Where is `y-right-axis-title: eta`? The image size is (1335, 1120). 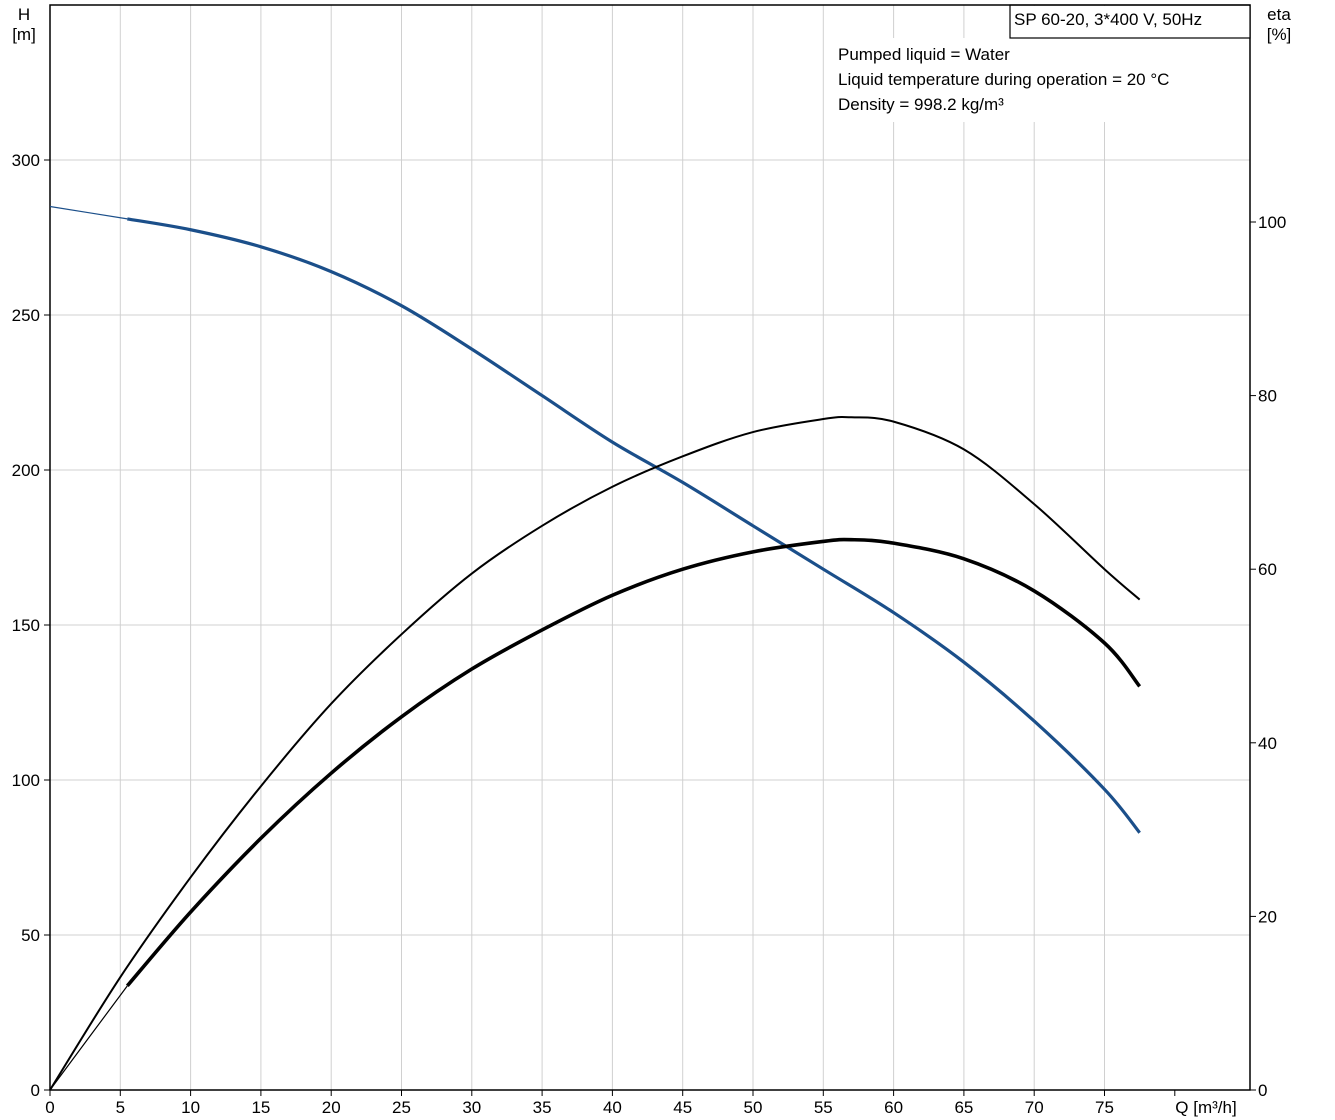
y-right-axis-title: eta is located at coordinates (1279, 14).